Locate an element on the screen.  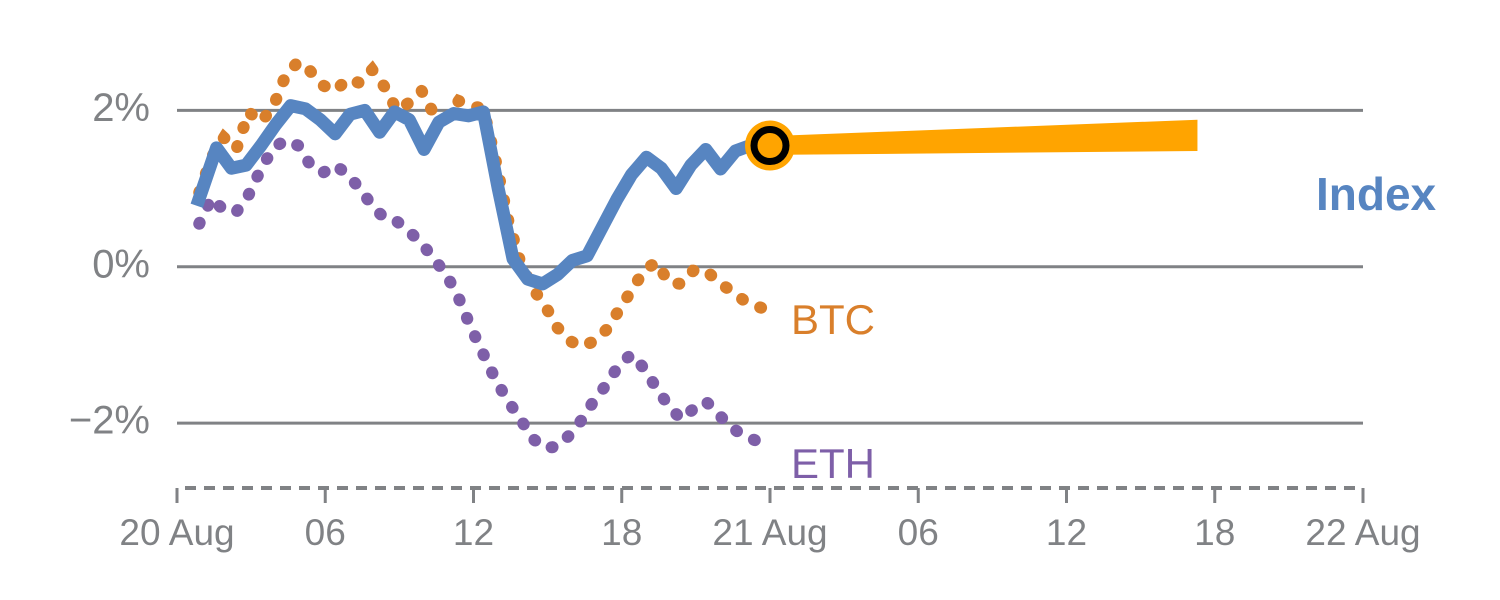
y-tick-label: 2% is located at coordinates (121, 108).